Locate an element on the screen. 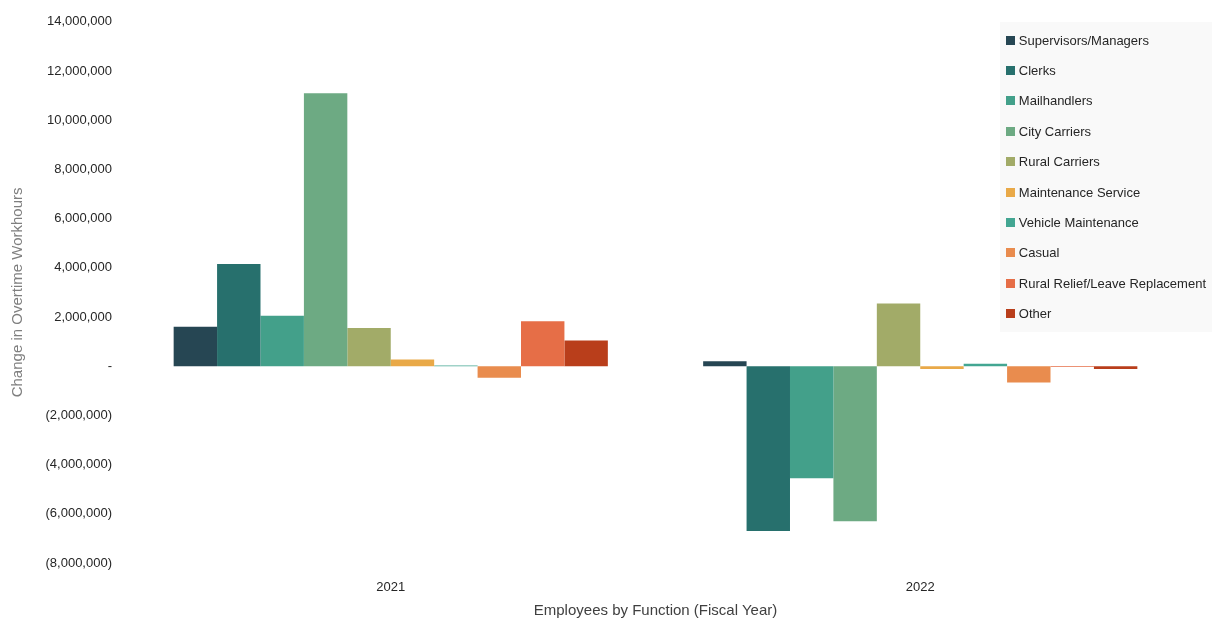 This screenshot has width=1215, height=626. y-tick-label: 2,000,000 is located at coordinates (83, 316).